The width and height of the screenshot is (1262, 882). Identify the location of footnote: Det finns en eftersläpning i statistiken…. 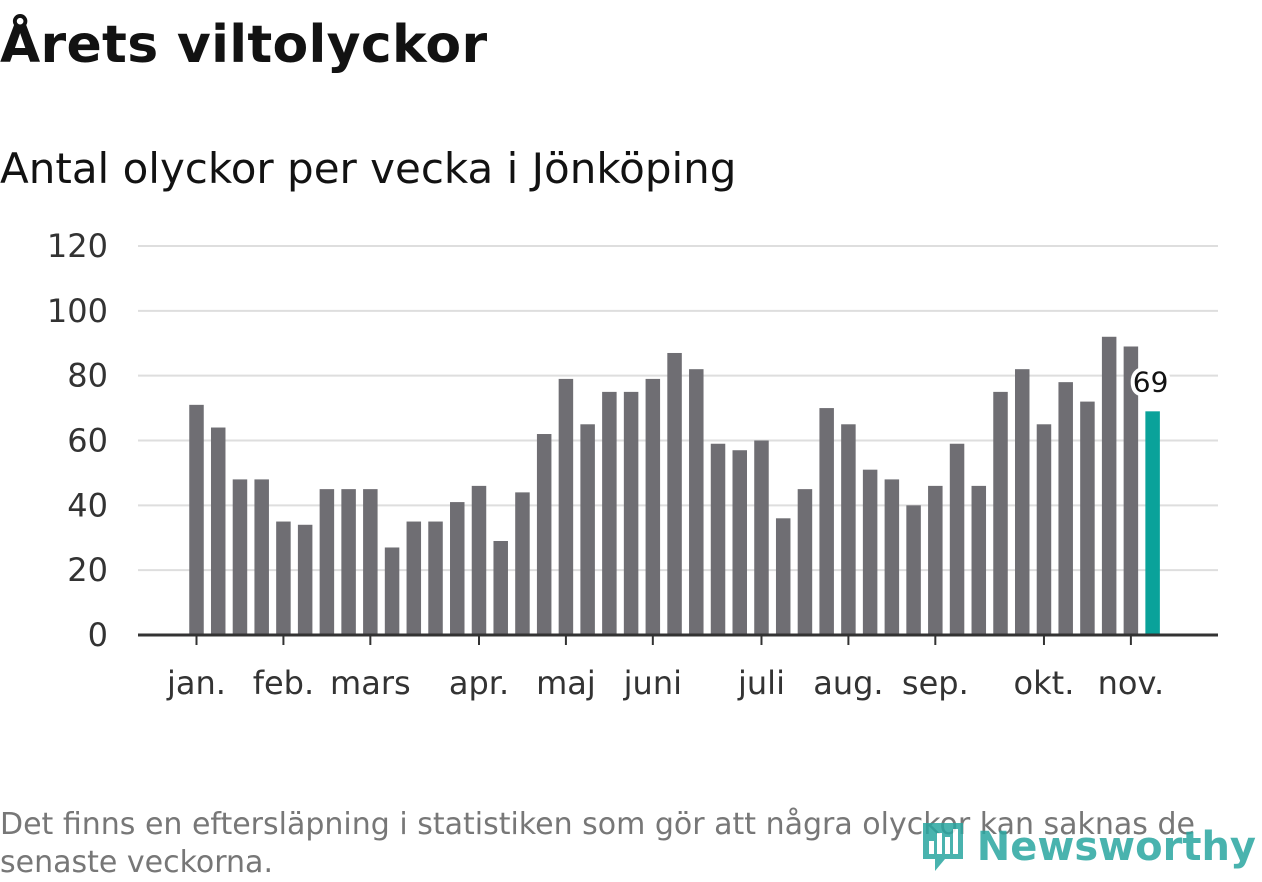
(597, 843).